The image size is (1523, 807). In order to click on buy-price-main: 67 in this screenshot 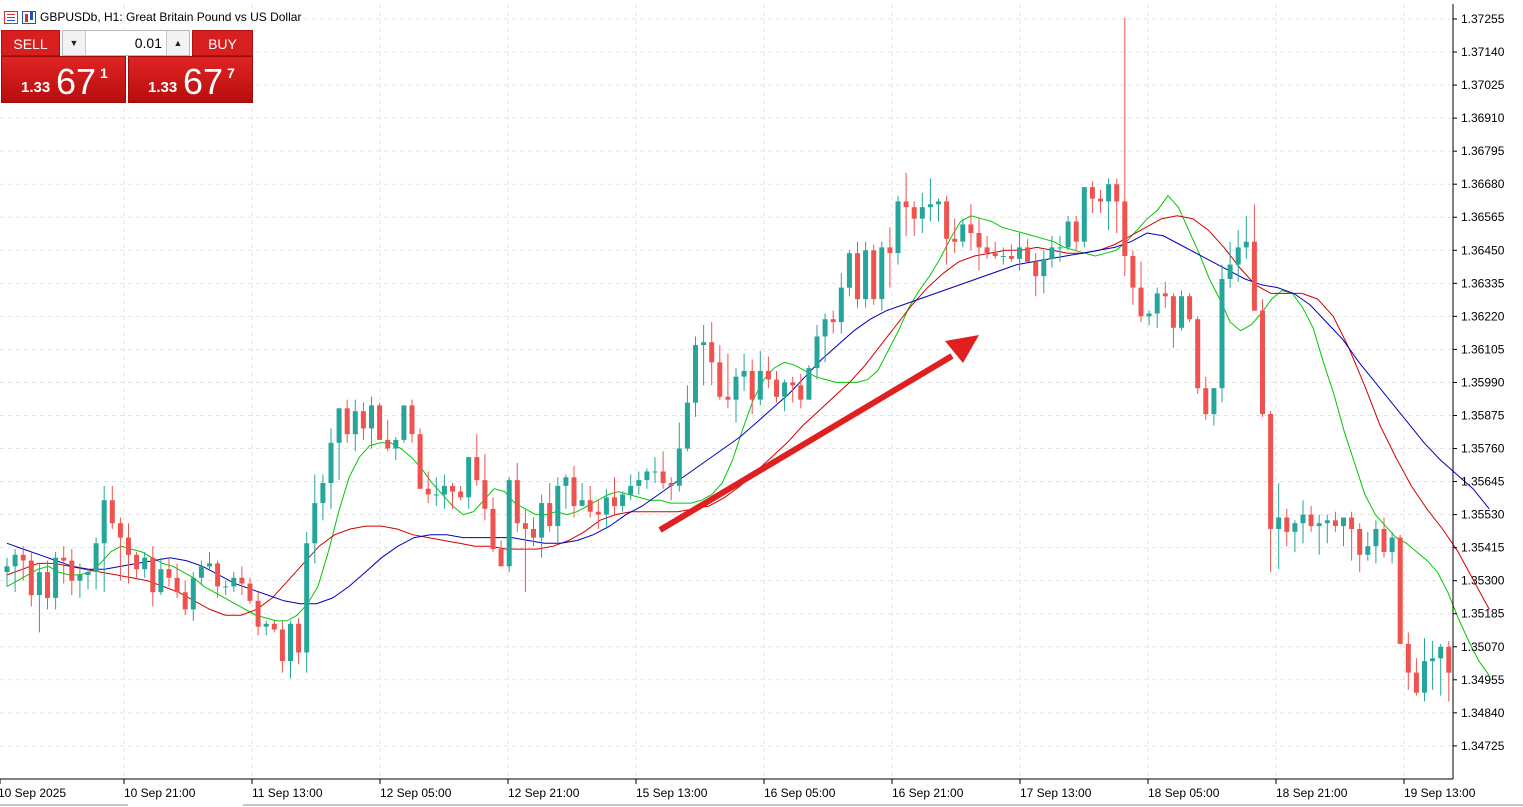, I will do `click(203, 81)`.